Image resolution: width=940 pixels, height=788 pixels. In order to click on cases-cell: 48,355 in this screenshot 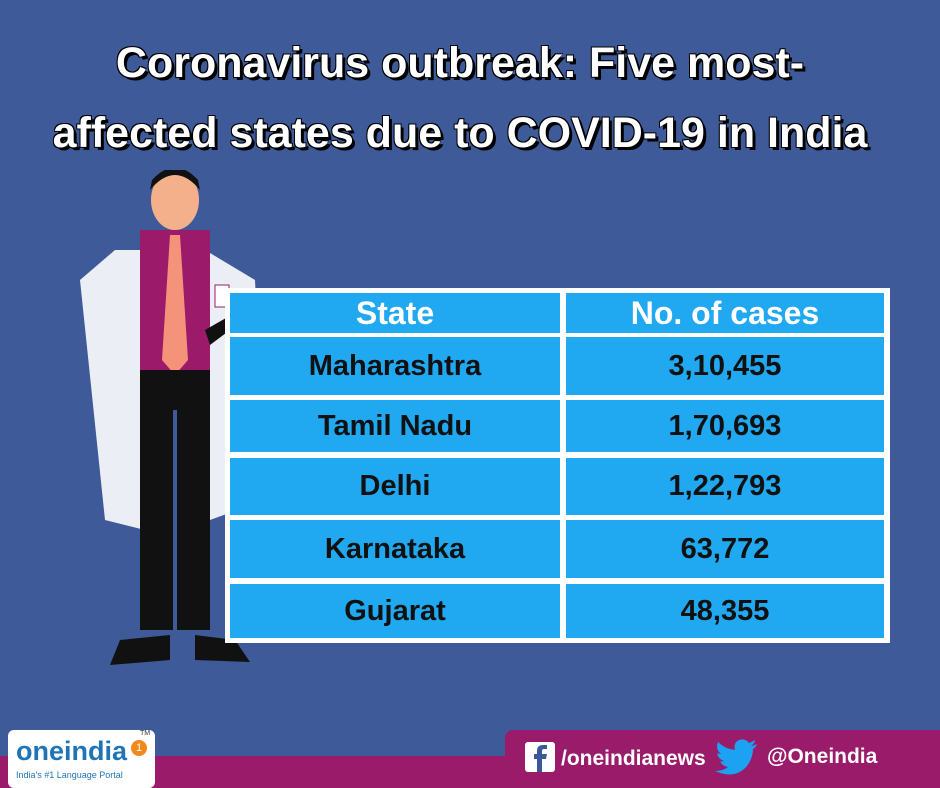, I will do `click(725, 611)`.